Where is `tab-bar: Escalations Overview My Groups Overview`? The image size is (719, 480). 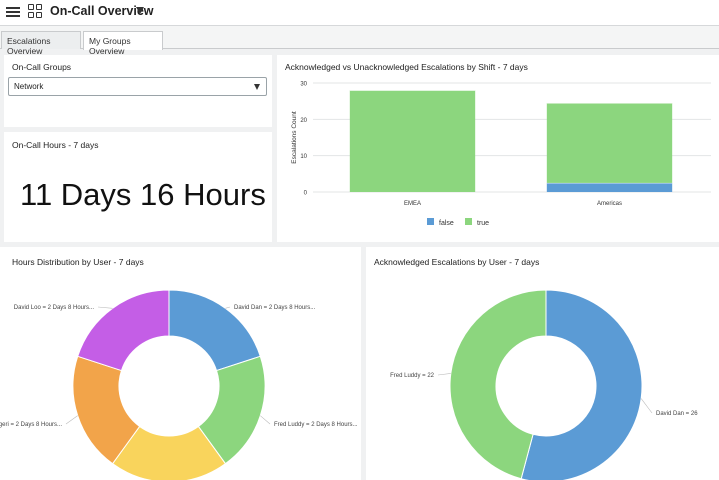 tab-bar: Escalations Overview My Groups Overview is located at coordinates (359, 41).